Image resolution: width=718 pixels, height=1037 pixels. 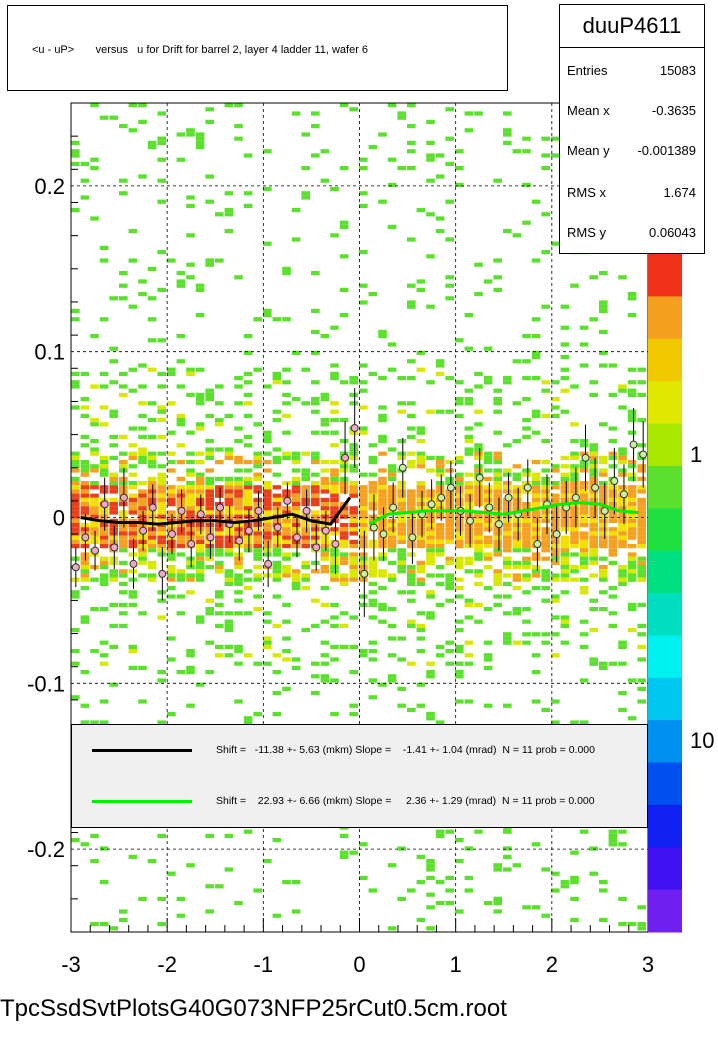 What do you see at coordinates (296, 537) in the screenshot?
I see `profile-point` at bounding box center [296, 537].